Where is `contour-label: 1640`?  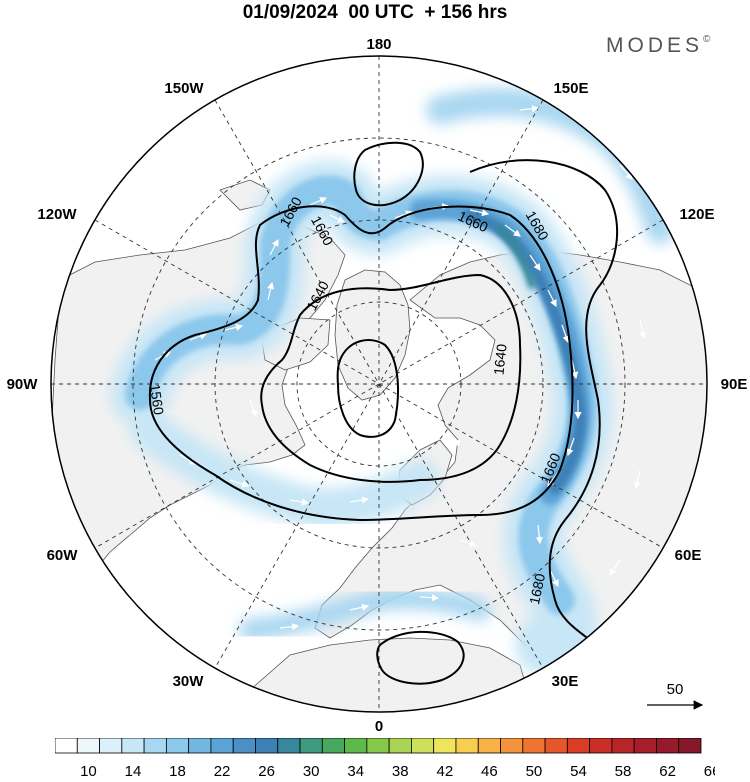
contour-label: 1640 is located at coordinates (499, 359).